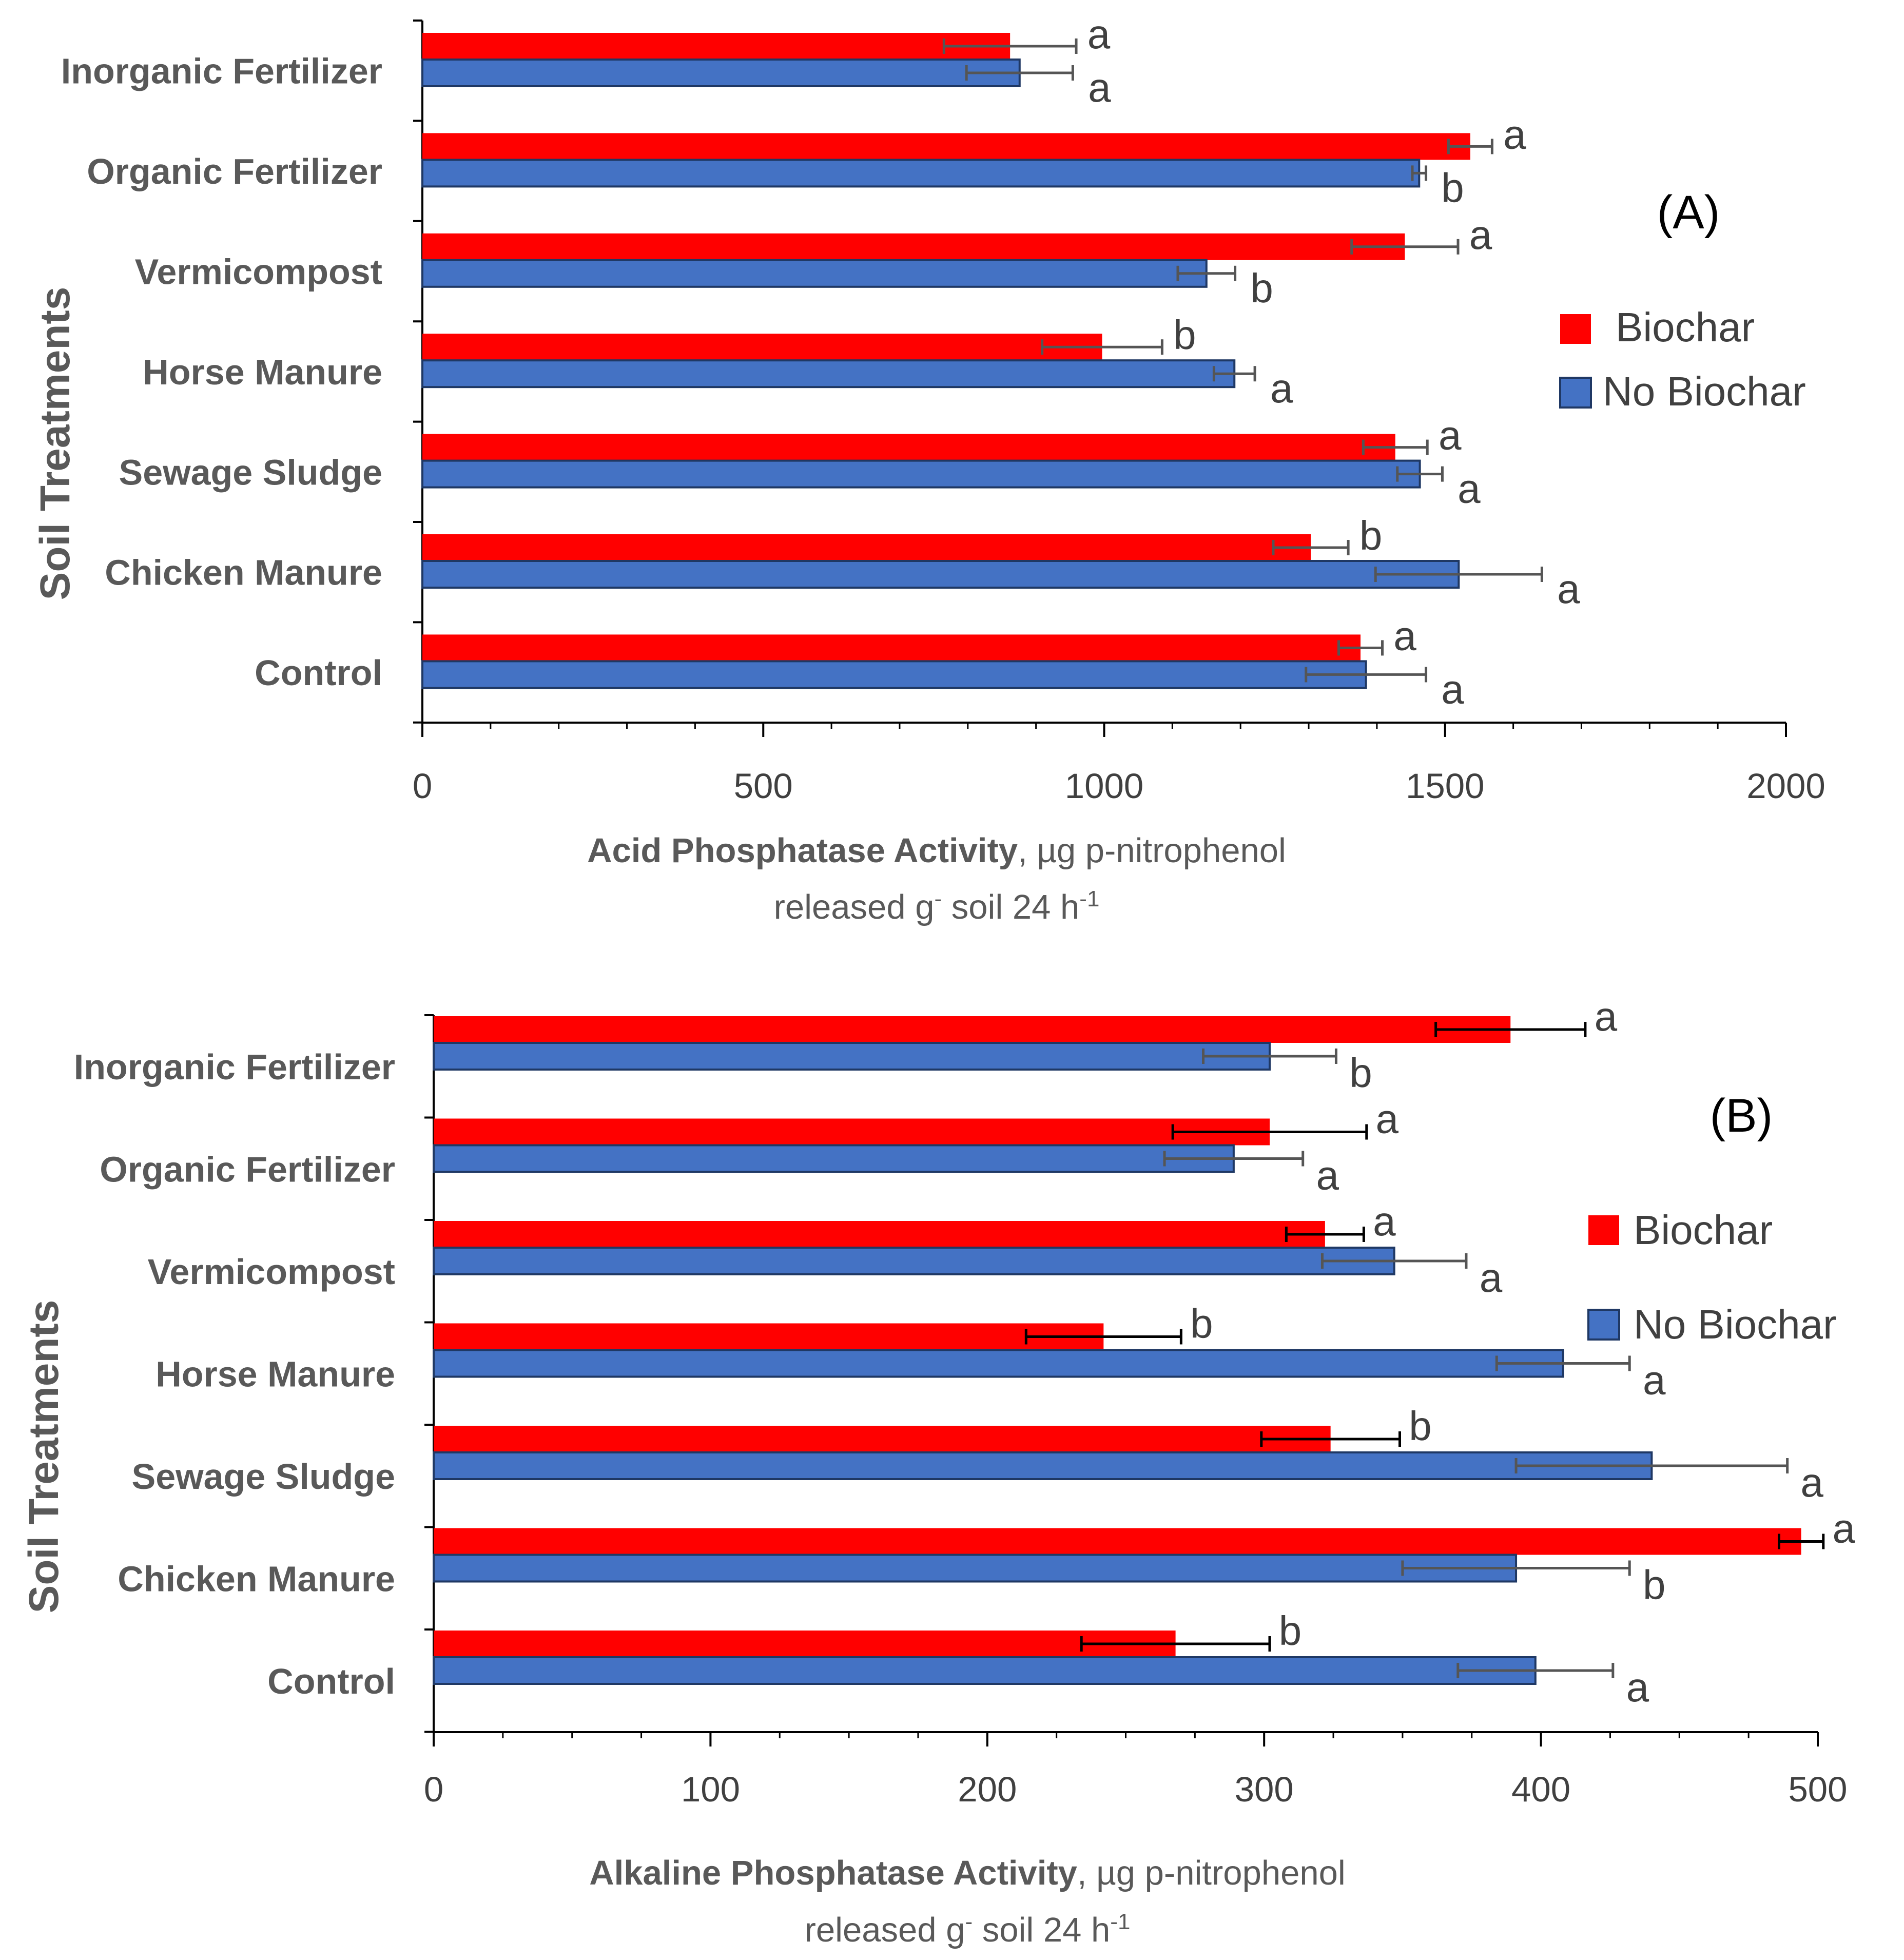 The width and height of the screenshot is (1904, 1960). Describe the element at coordinates (256, 1579) in the screenshot. I see `category-label-b: Chicken Manure` at that location.